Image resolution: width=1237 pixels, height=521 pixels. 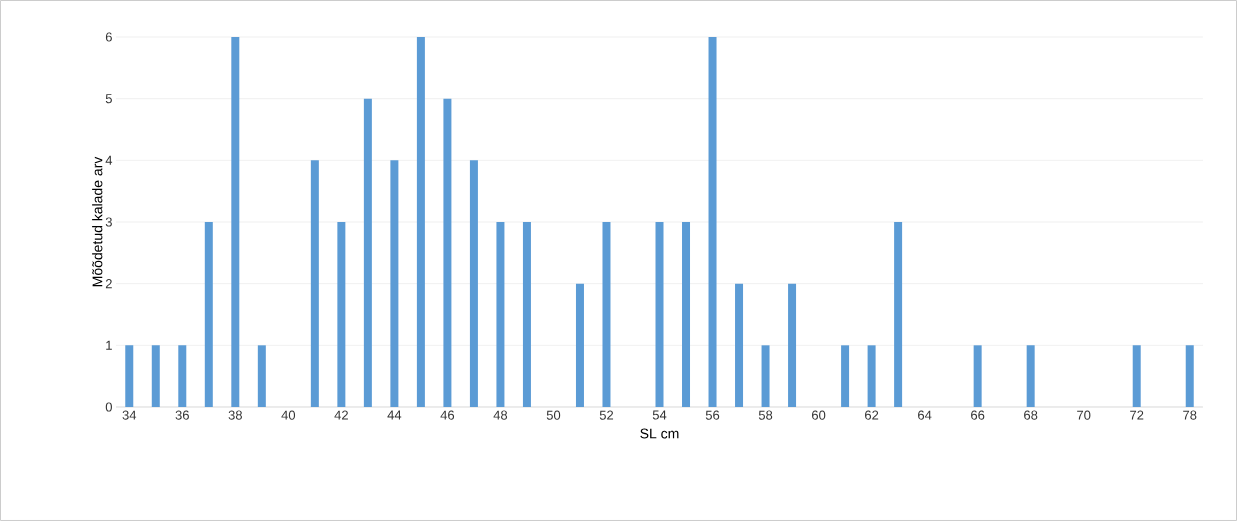 I want to click on y-axis-title: Mõõdetud kalade arv, so click(x=97, y=221).